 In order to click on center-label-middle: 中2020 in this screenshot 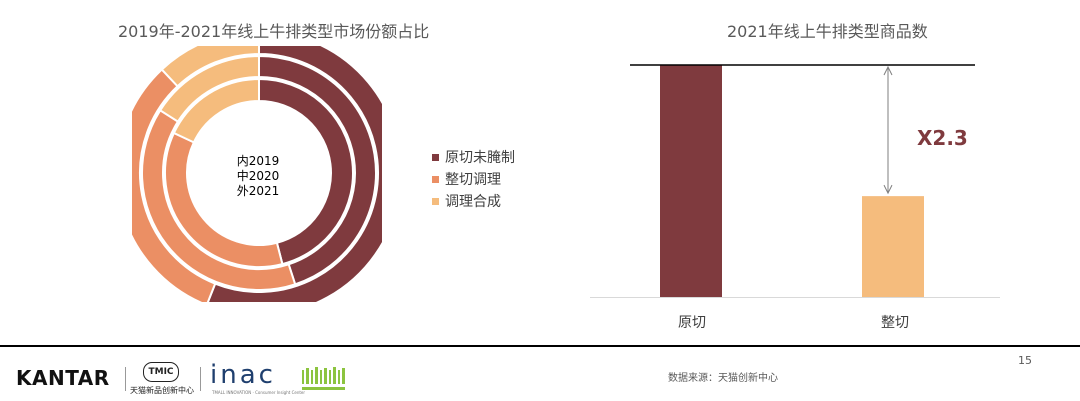, I will do `click(258, 176)`.